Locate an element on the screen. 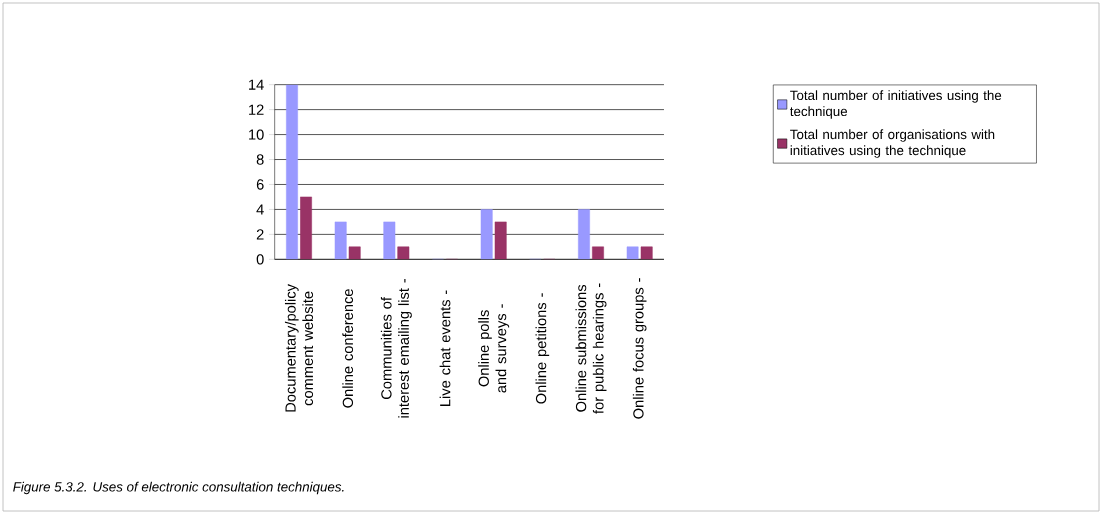 Image resolution: width=1102 pixels, height=514 pixels. y-tick-label: 10 is located at coordinates (256, 134).